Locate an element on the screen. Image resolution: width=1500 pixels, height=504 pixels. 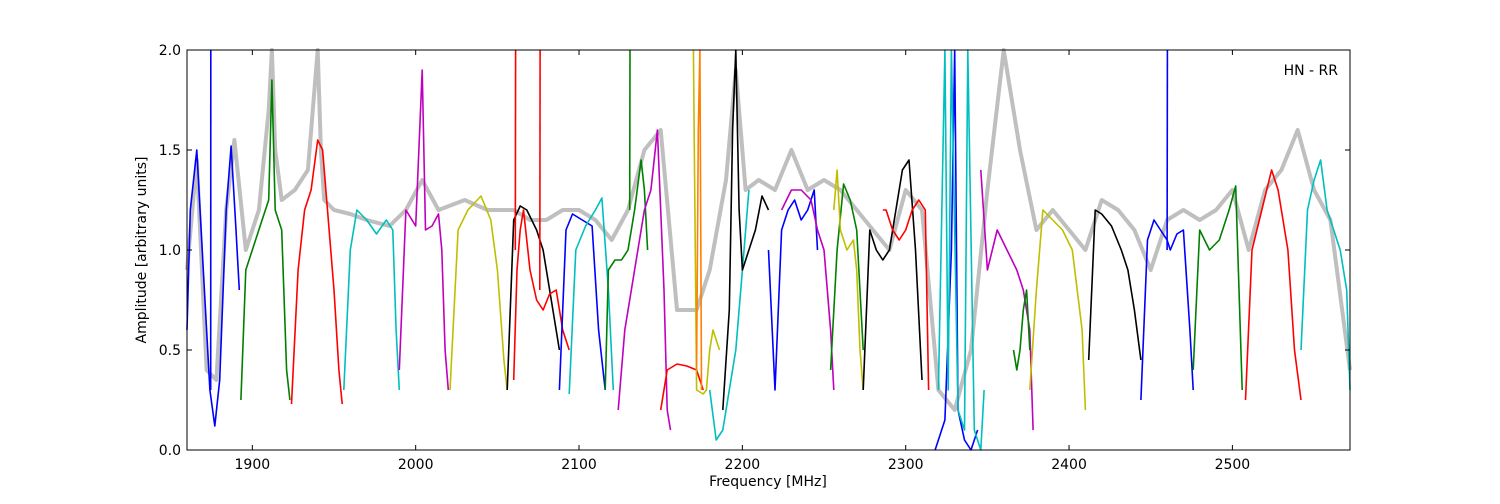
y-tick-label: 1.0 is located at coordinates (170, 251).